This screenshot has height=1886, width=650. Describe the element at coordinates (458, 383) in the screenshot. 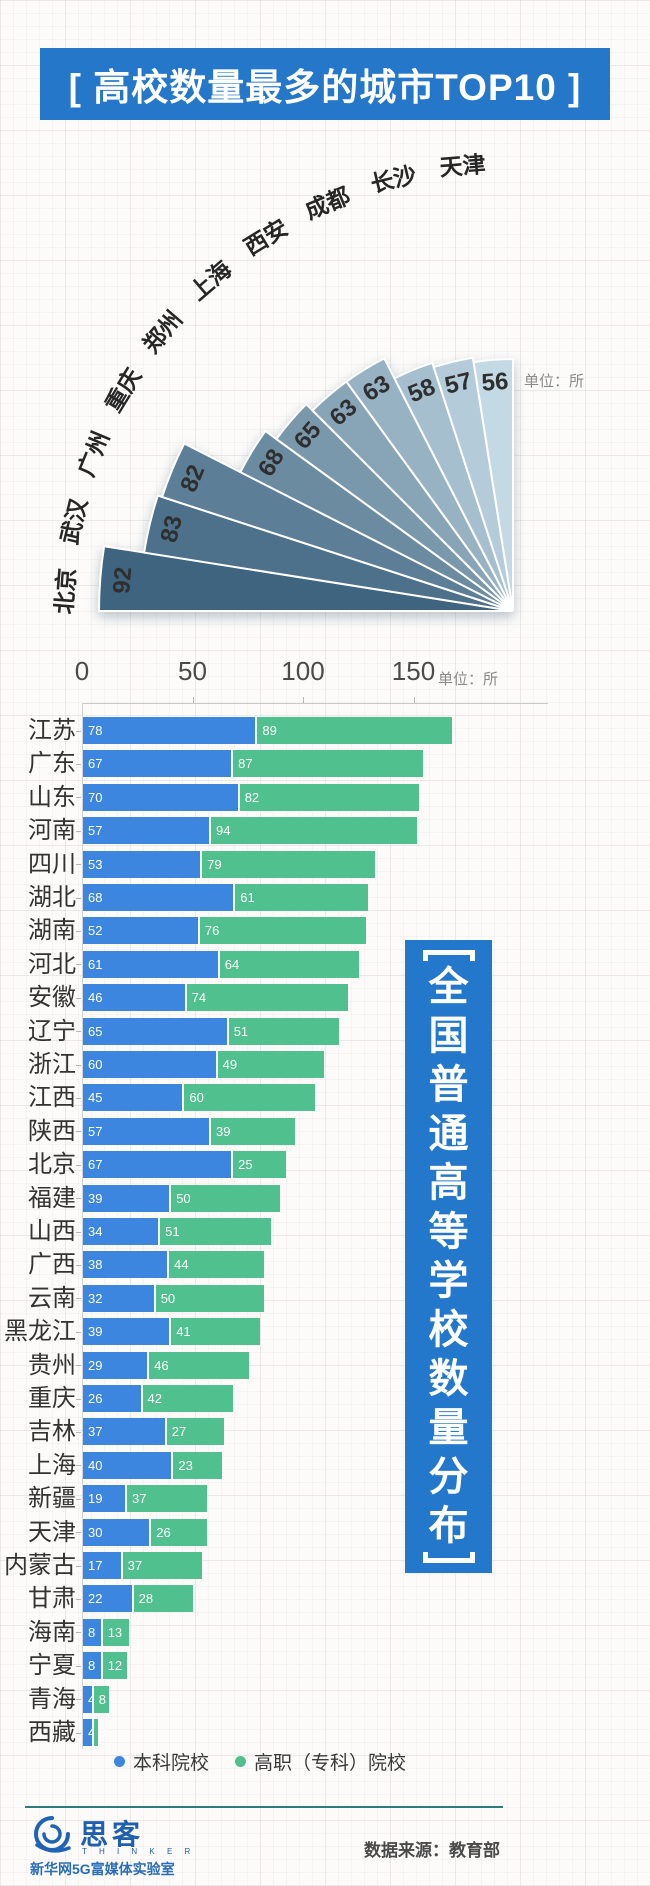

I see `fan-value-label: 57` at that location.